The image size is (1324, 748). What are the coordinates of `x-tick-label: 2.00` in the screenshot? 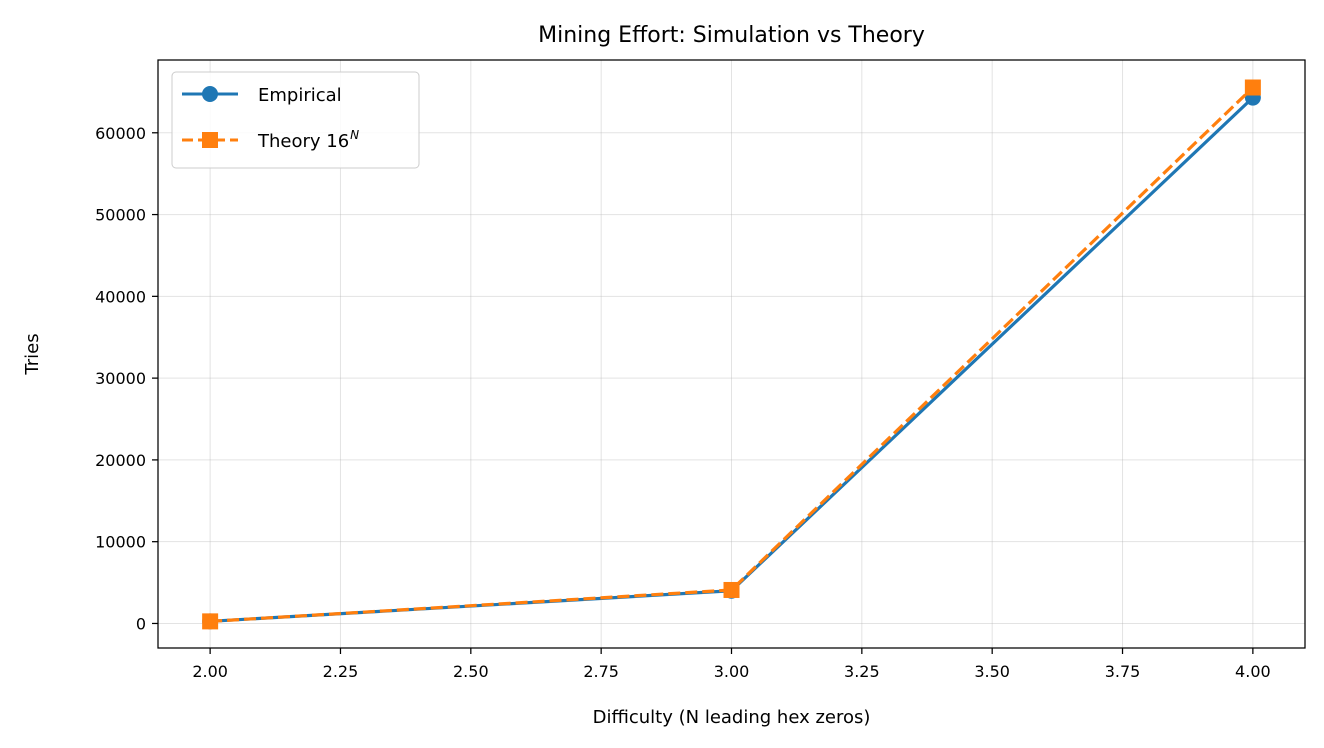 It's located at (210, 671).